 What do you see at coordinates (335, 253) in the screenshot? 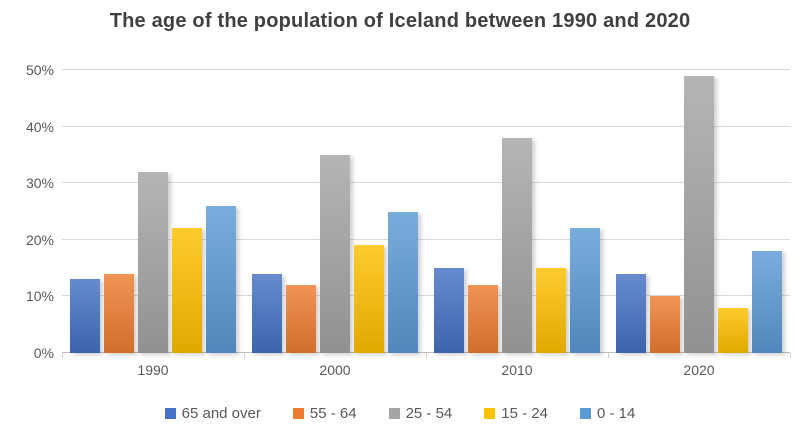
I see `bar-25-54-2000` at bounding box center [335, 253].